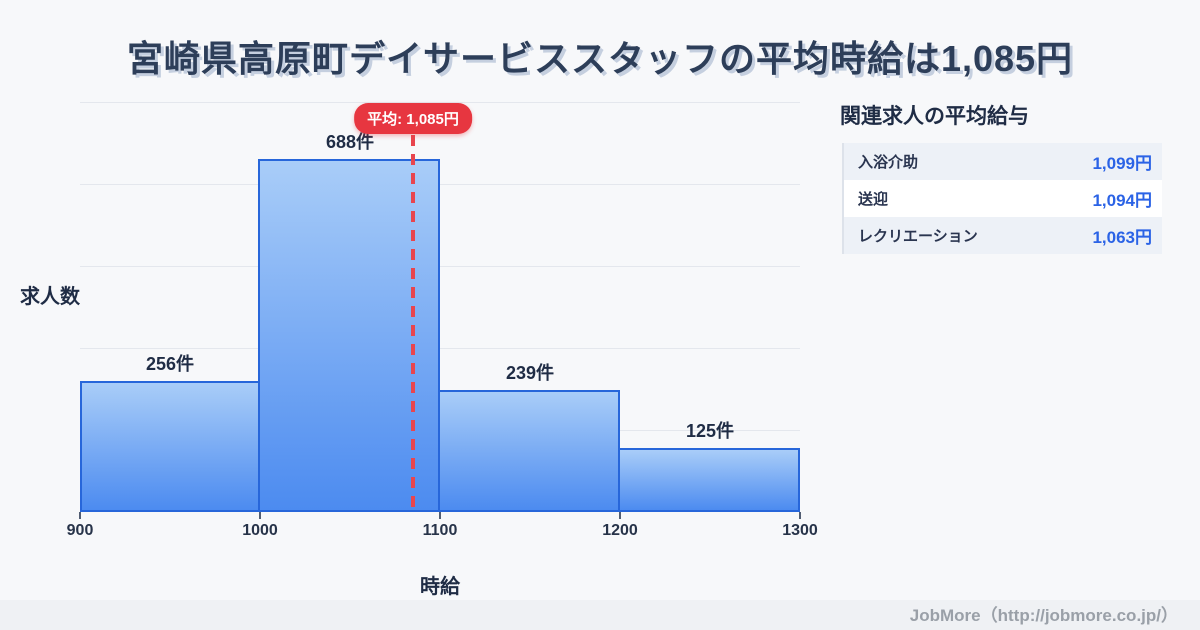 Image resolution: width=1200 pixels, height=630 pixels. I want to click on job-wage-value: 1,063円, so click(1122, 237).